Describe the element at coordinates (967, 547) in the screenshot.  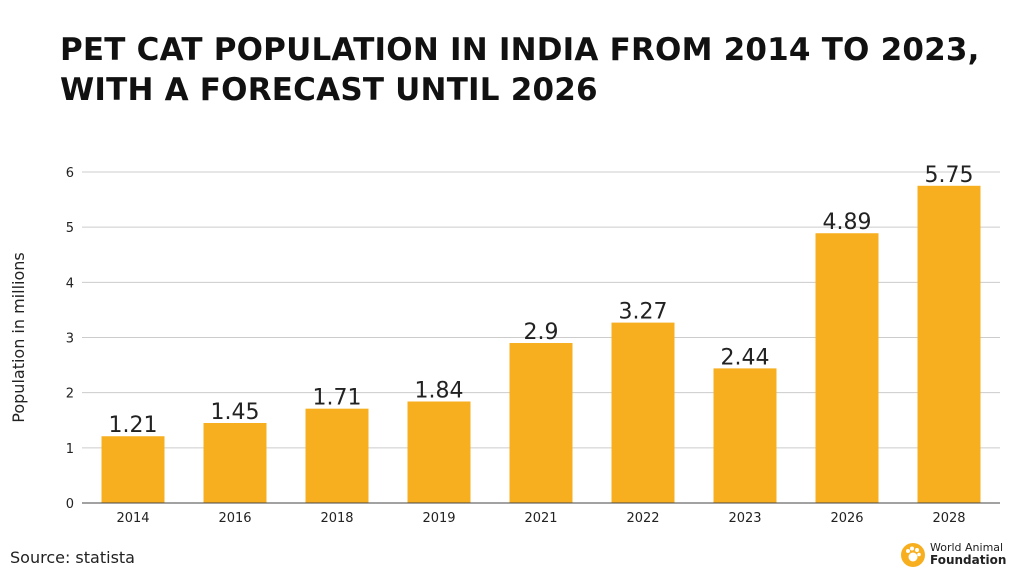
I see `brand-name-line-1: World Animal` at that location.